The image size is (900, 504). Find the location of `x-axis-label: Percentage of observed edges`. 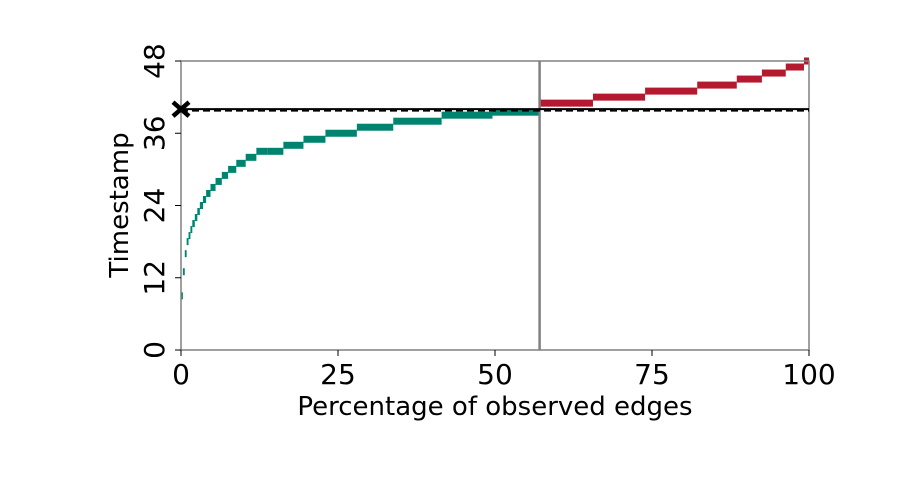

x-axis-label: Percentage of observed edges is located at coordinates (494, 407).